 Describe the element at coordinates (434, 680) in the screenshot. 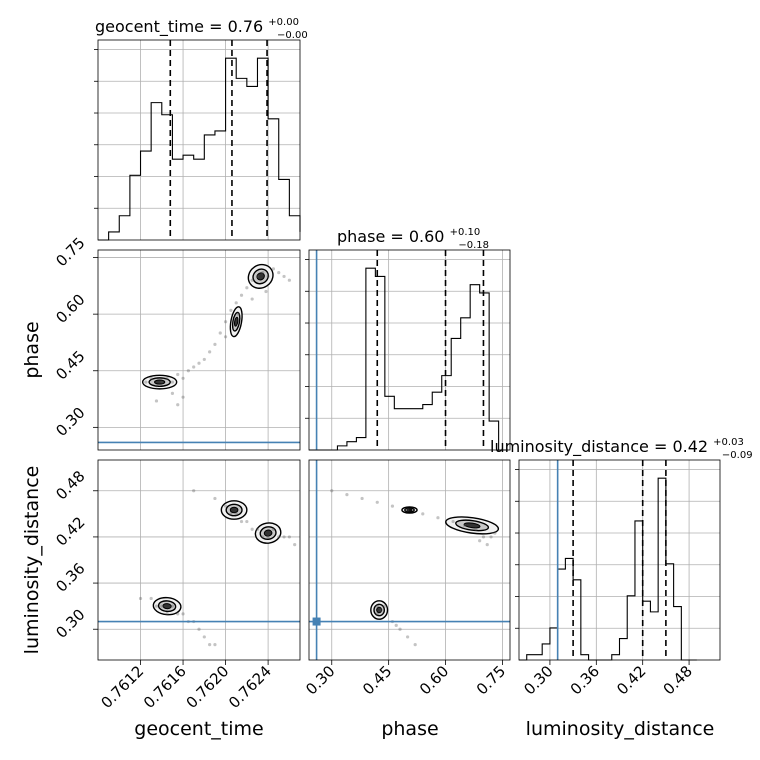

I see `xtick-label: 0.60` at that location.